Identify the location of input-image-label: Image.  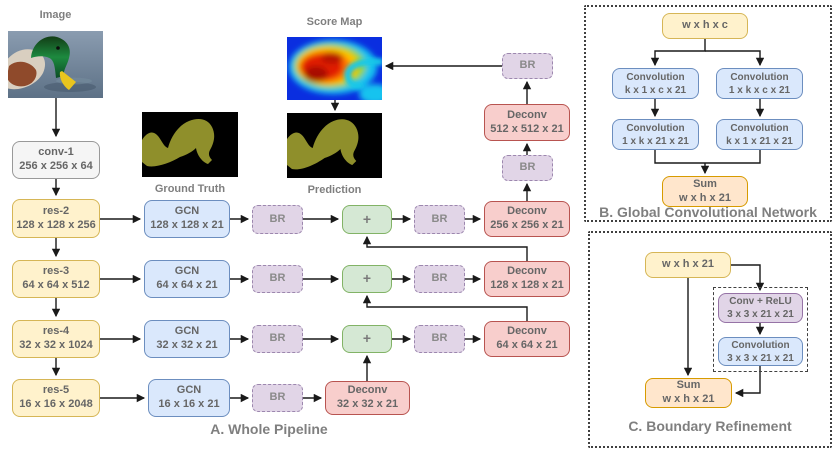
(55, 15).